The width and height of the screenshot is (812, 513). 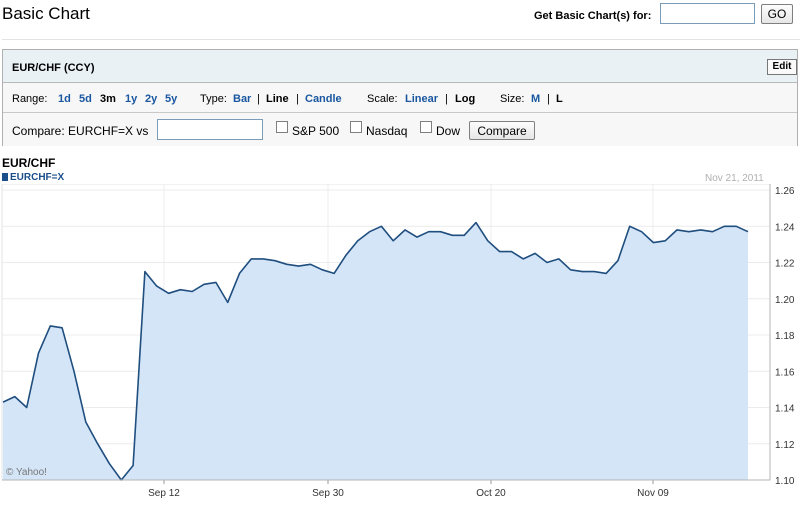 I want to click on compare-label: Compare: EURCHF=X vs, so click(x=80, y=131).